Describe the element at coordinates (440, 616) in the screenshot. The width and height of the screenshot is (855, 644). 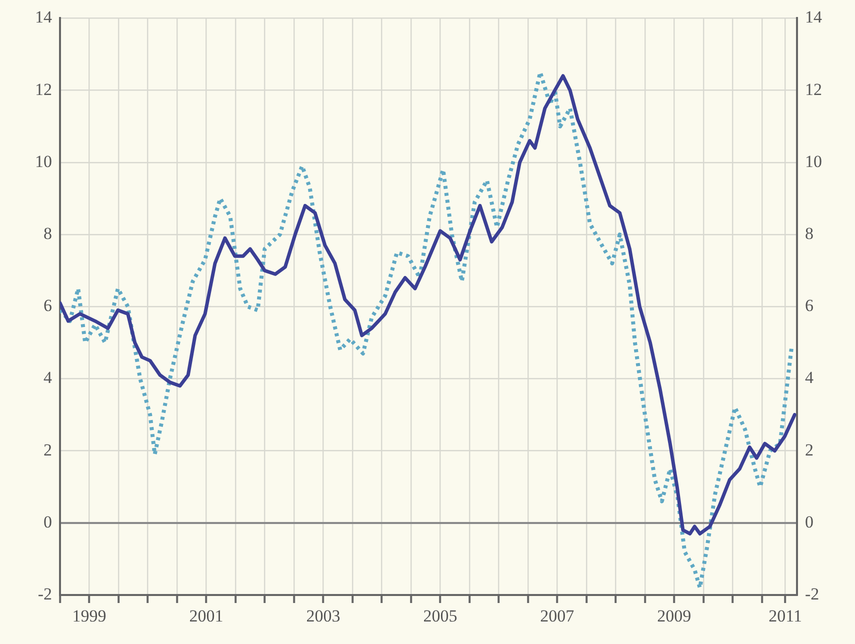
I see `x-tick-label: 2005` at that location.